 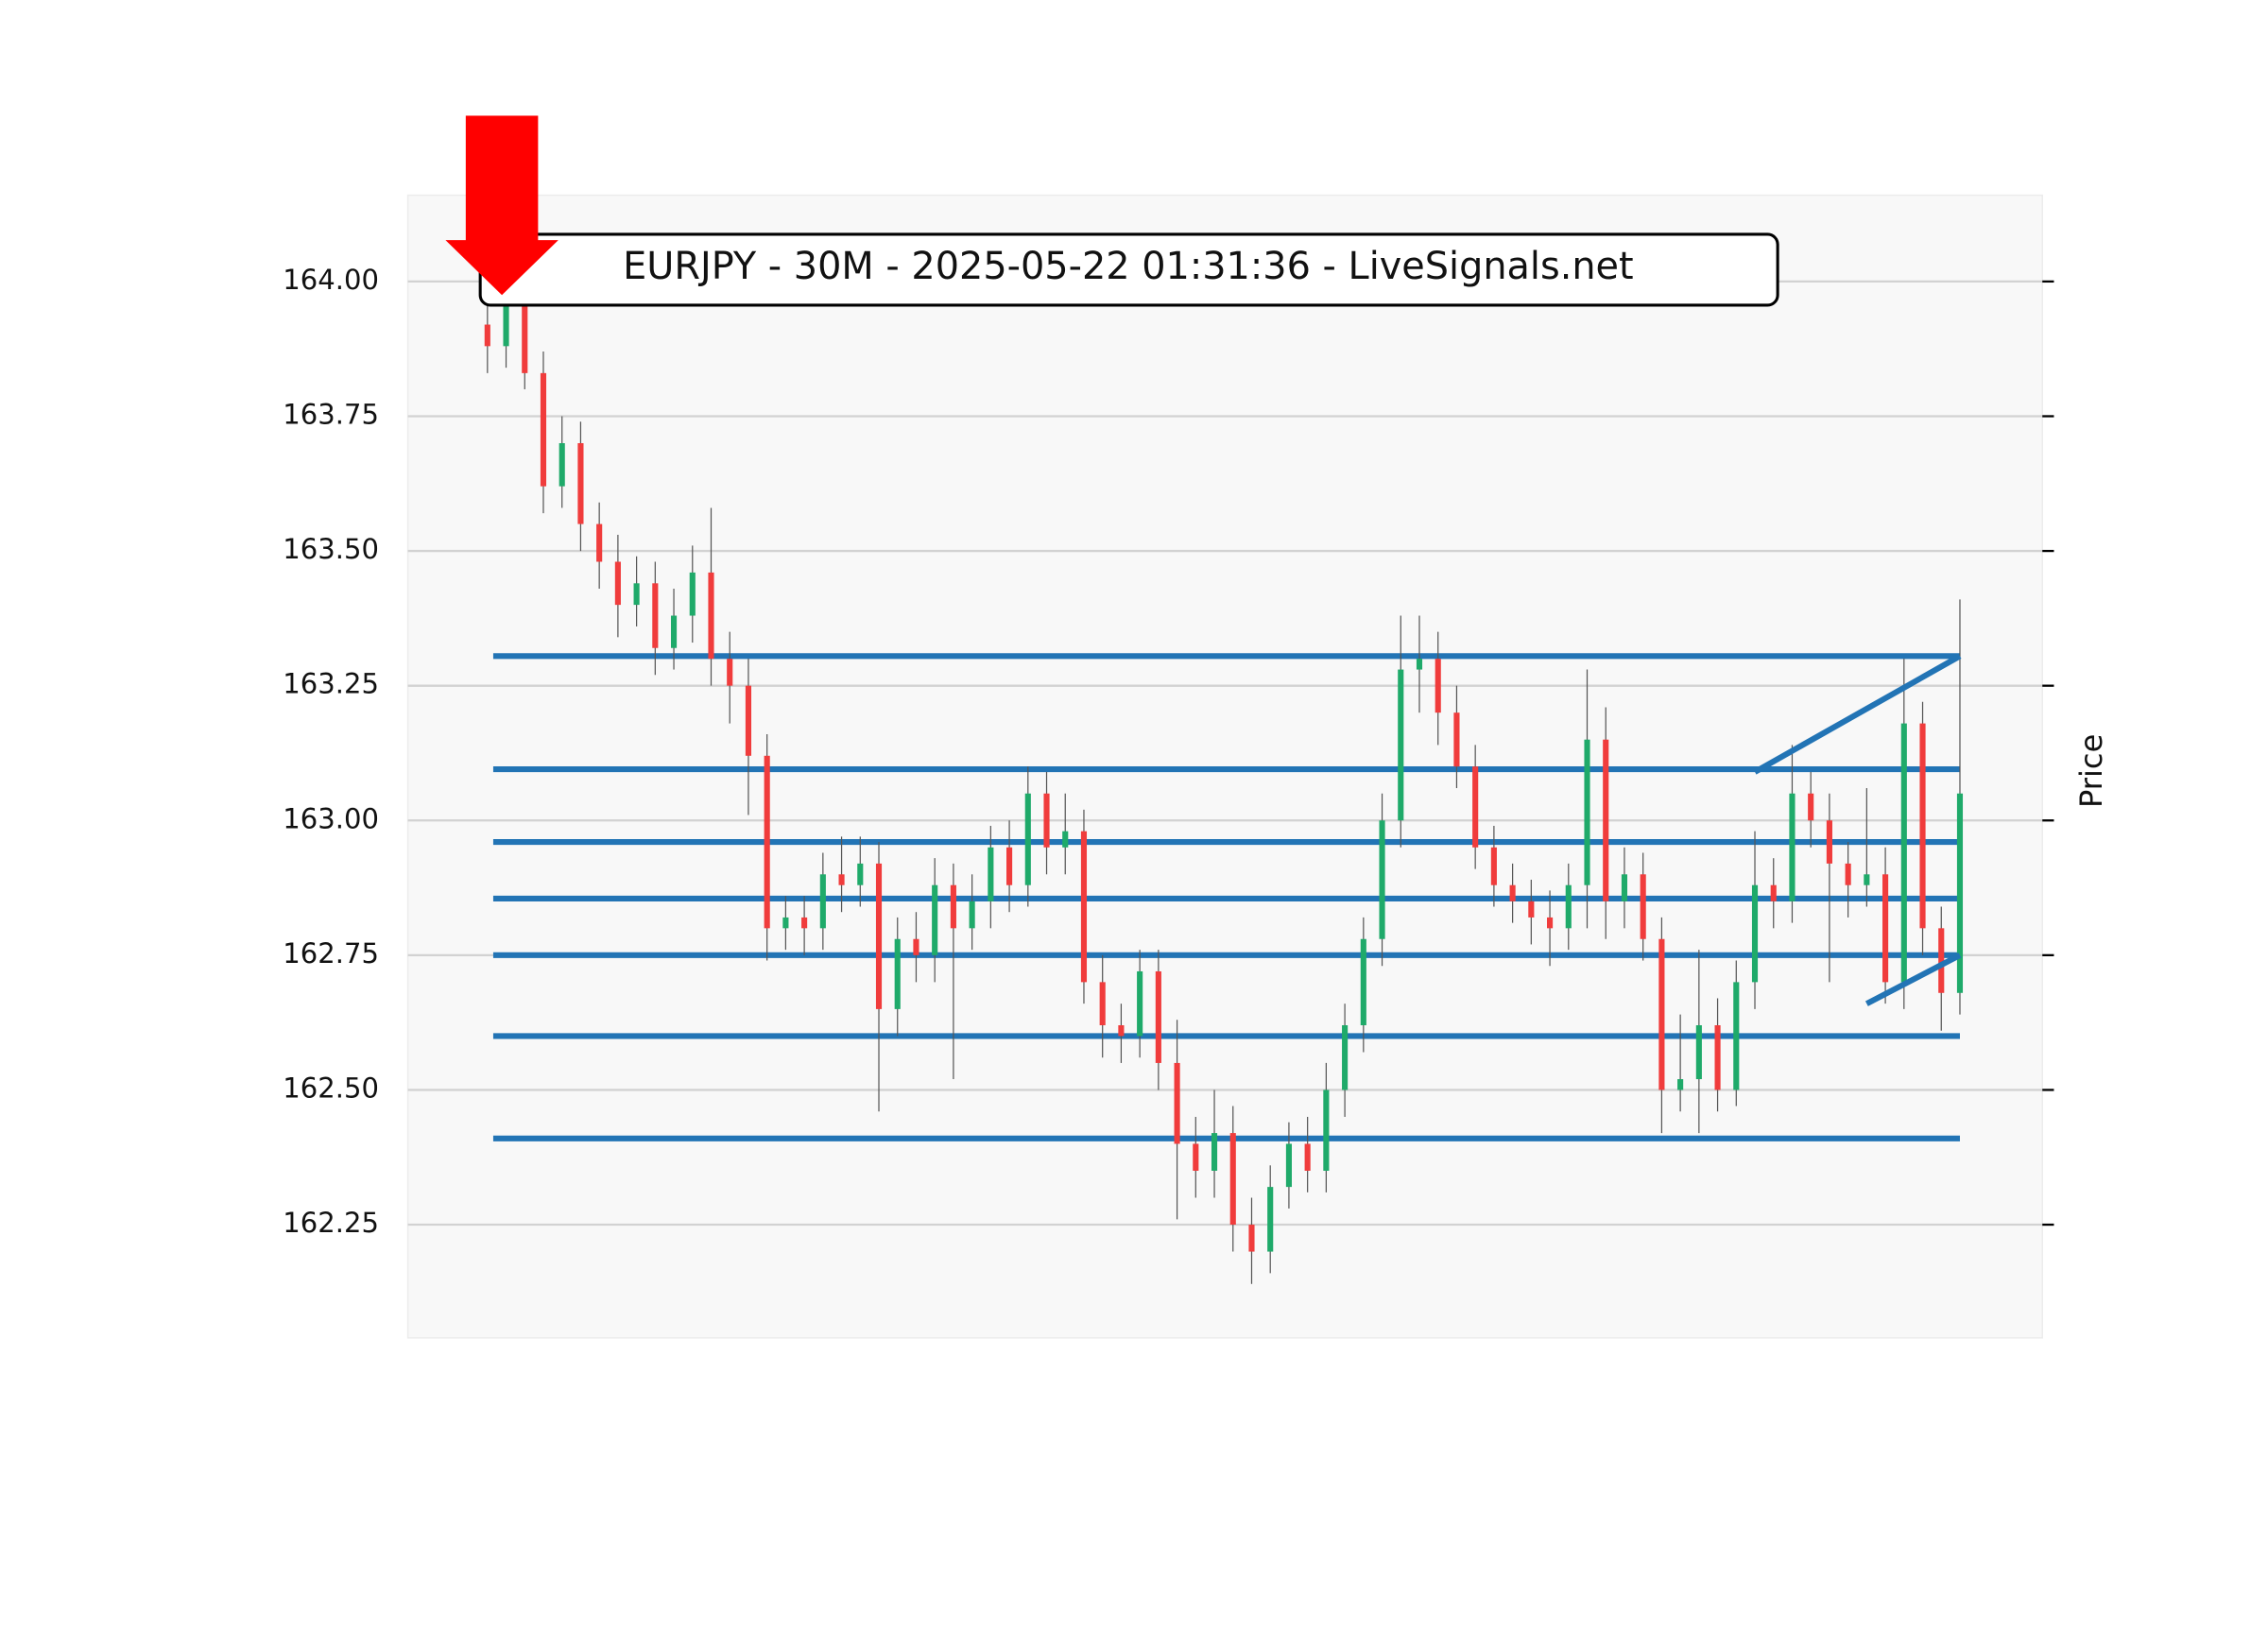 What do you see at coordinates (331, 549) in the screenshot?
I see `y-tick-label: 163.50` at bounding box center [331, 549].